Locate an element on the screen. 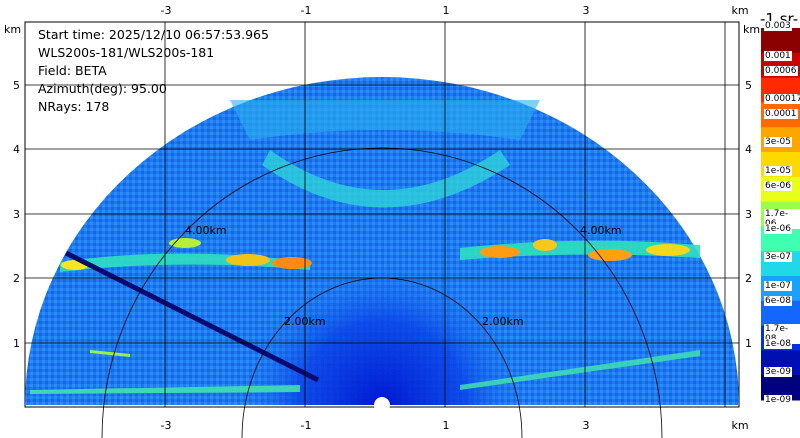 The height and width of the screenshot is (438, 800). colorbar-tick-label: 1e-07 is located at coordinates (778, 286).